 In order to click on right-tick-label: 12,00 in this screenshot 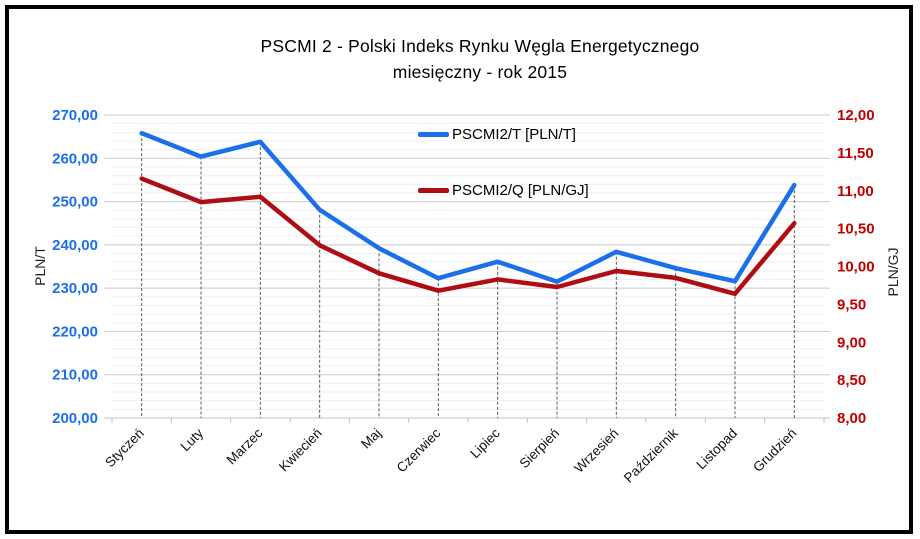, I will do `click(856, 115)`.